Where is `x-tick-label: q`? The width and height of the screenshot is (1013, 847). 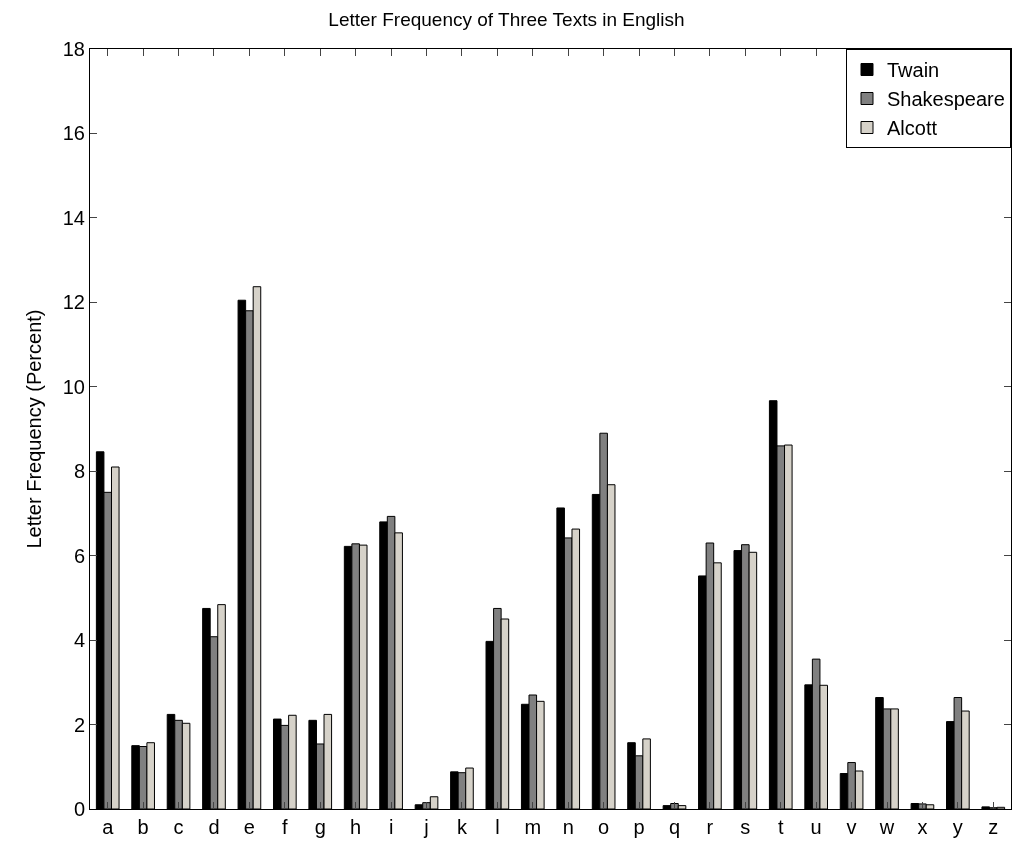
x-tick-label: q is located at coordinates (674, 827).